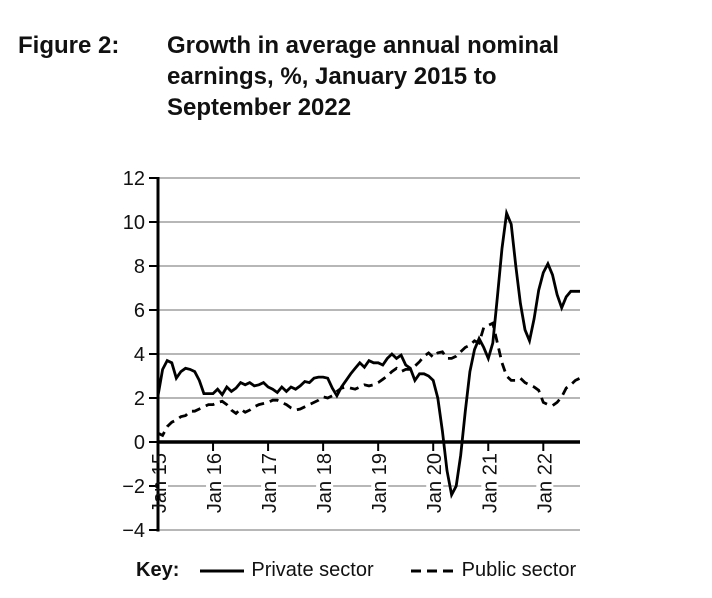 This screenshot has width=712, height=598. I want to click on y-tick-label: 4, so click(139, 355).